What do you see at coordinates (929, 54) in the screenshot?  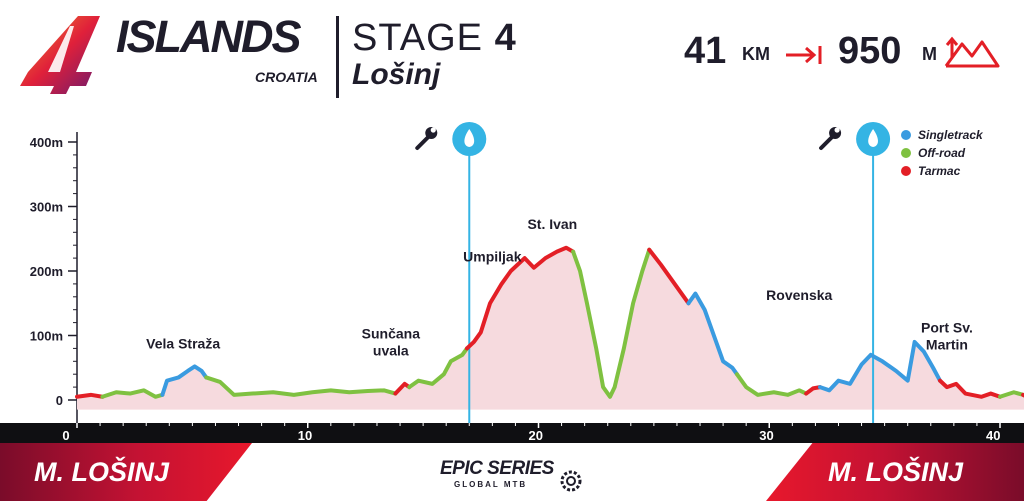 I see `elevation-unit: M` at bounding box center [929, 54].